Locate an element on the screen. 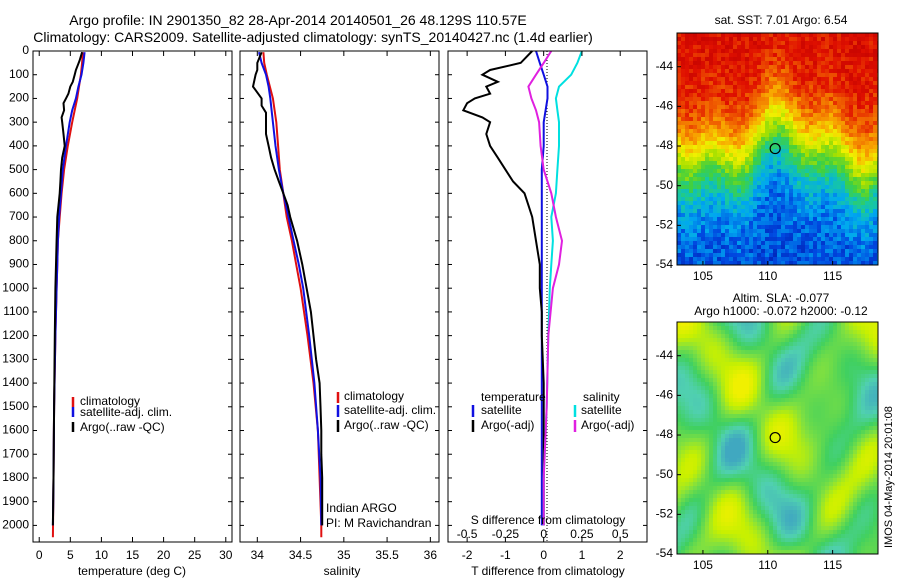  legend-label-sal-argo: Argo(-adj) is located at coordinates (607, 425).